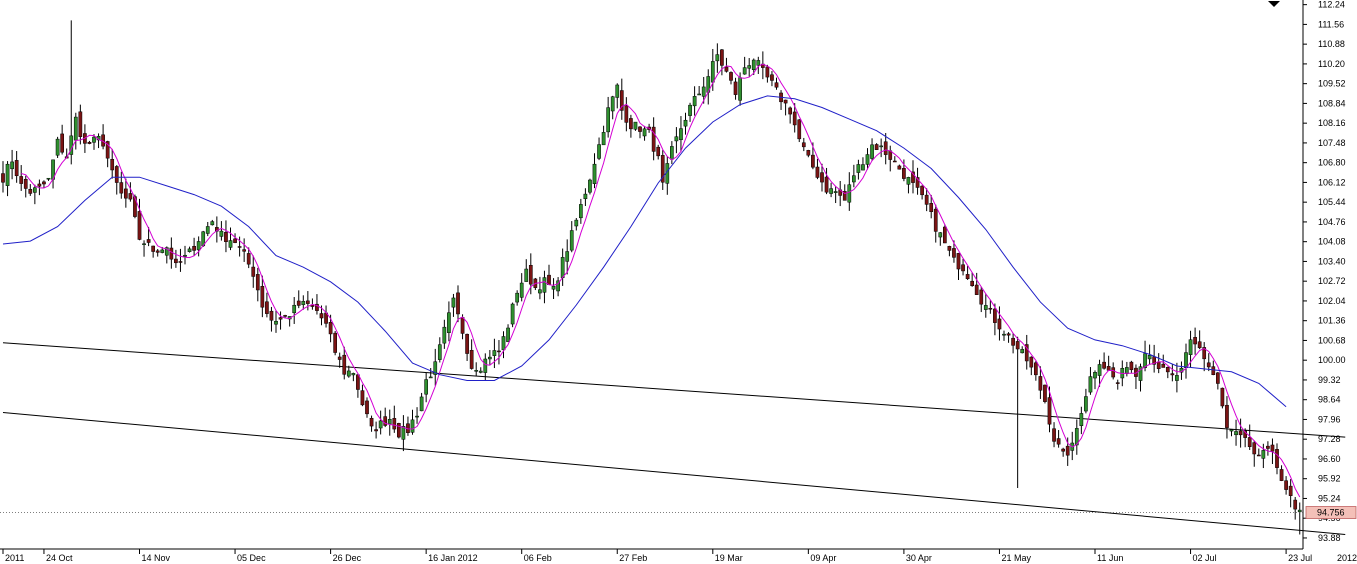 This screenshot has width=1357, height=564. I want to click on scroll-marker-icon, so click(1274, 4).